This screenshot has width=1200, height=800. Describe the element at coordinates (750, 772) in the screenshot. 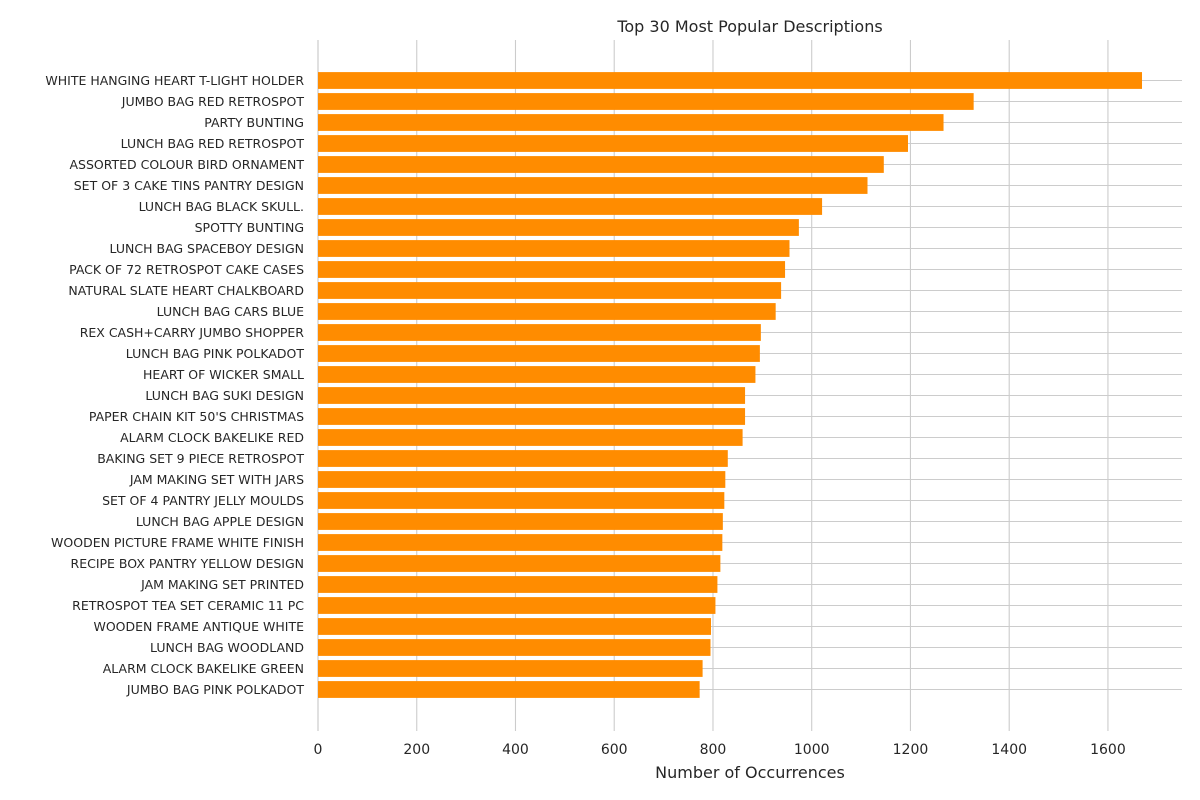

I see `x-axis-label: Number of Occurrences` at that location.